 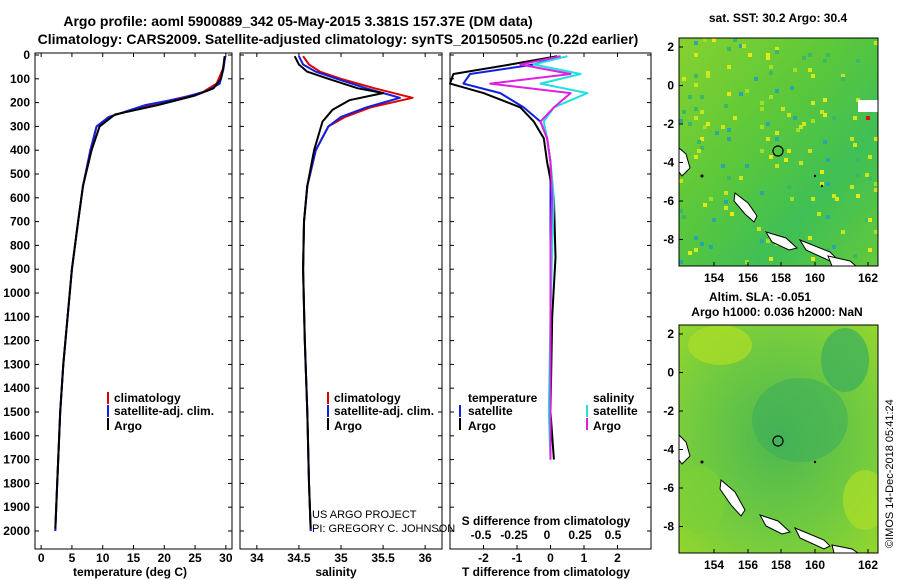 What do you see at coordinates (353, 293) in the screenshot?
I see `salinity-profiles` at bounding box center [353, 293].